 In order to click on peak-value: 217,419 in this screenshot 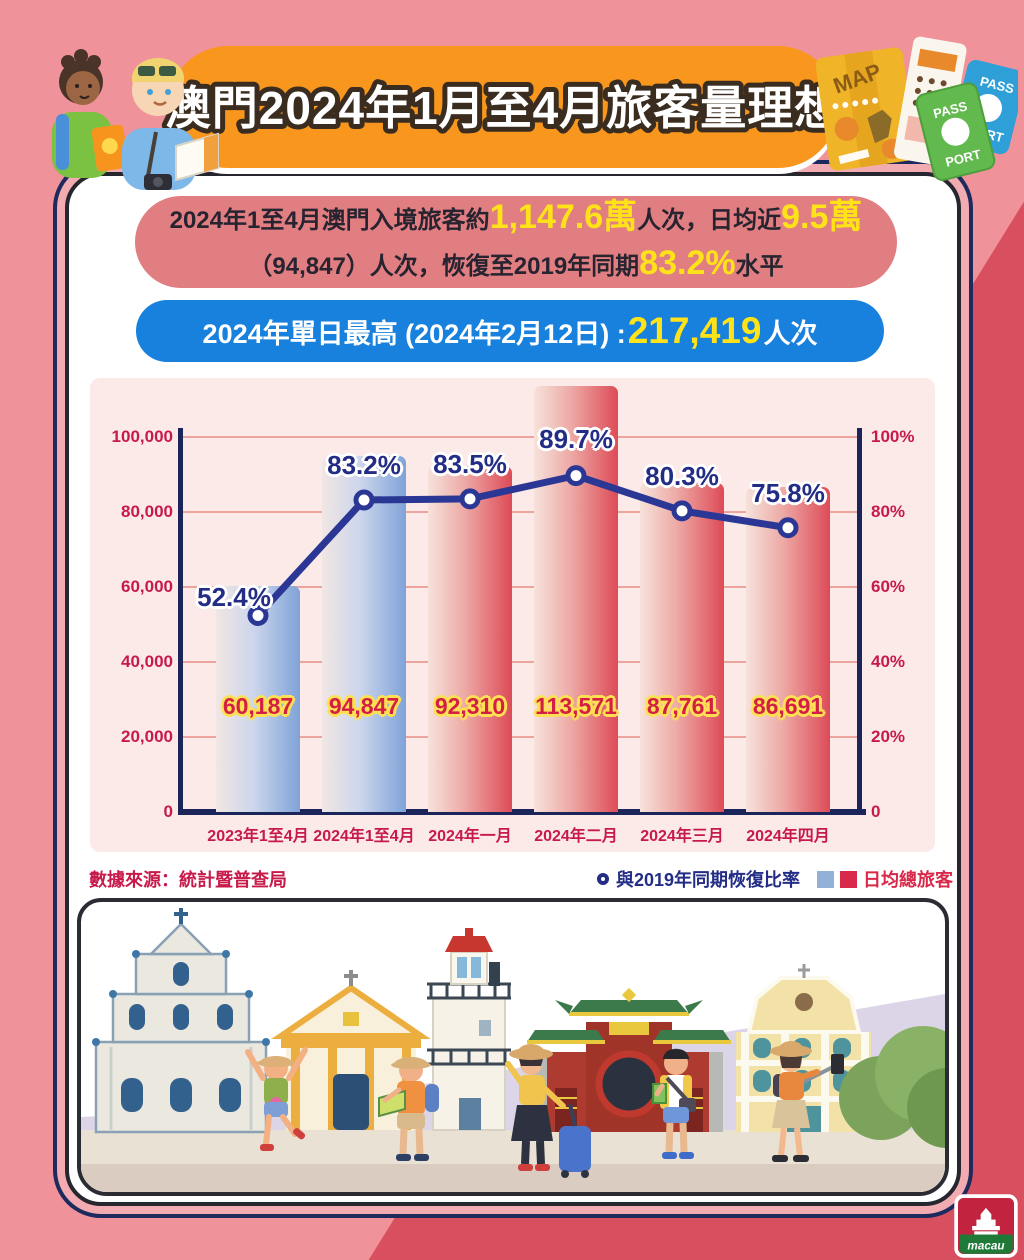, I will do `click(694, 330)`.